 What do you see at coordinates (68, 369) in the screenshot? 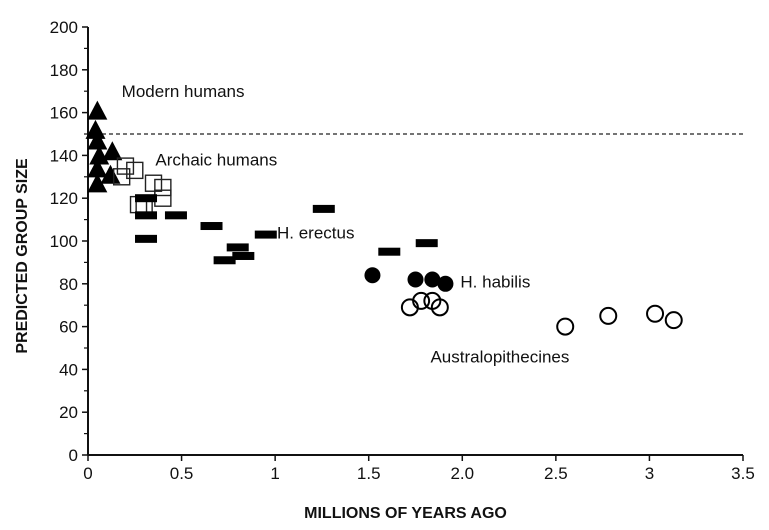
I see `y-tick-label: 40` at bounding box center [68, 369].